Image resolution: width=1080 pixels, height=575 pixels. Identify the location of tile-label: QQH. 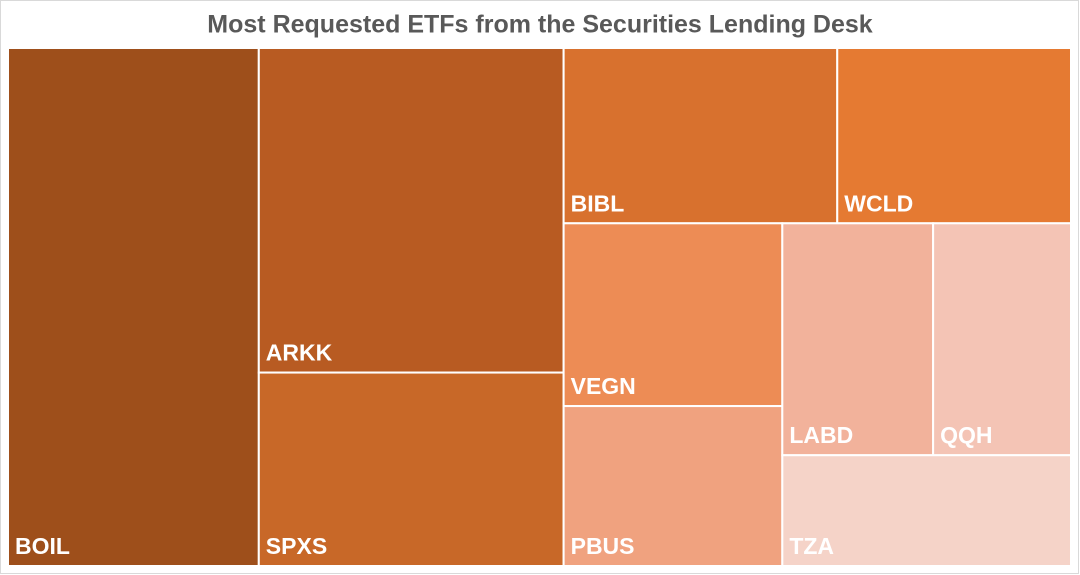
(966, 435).